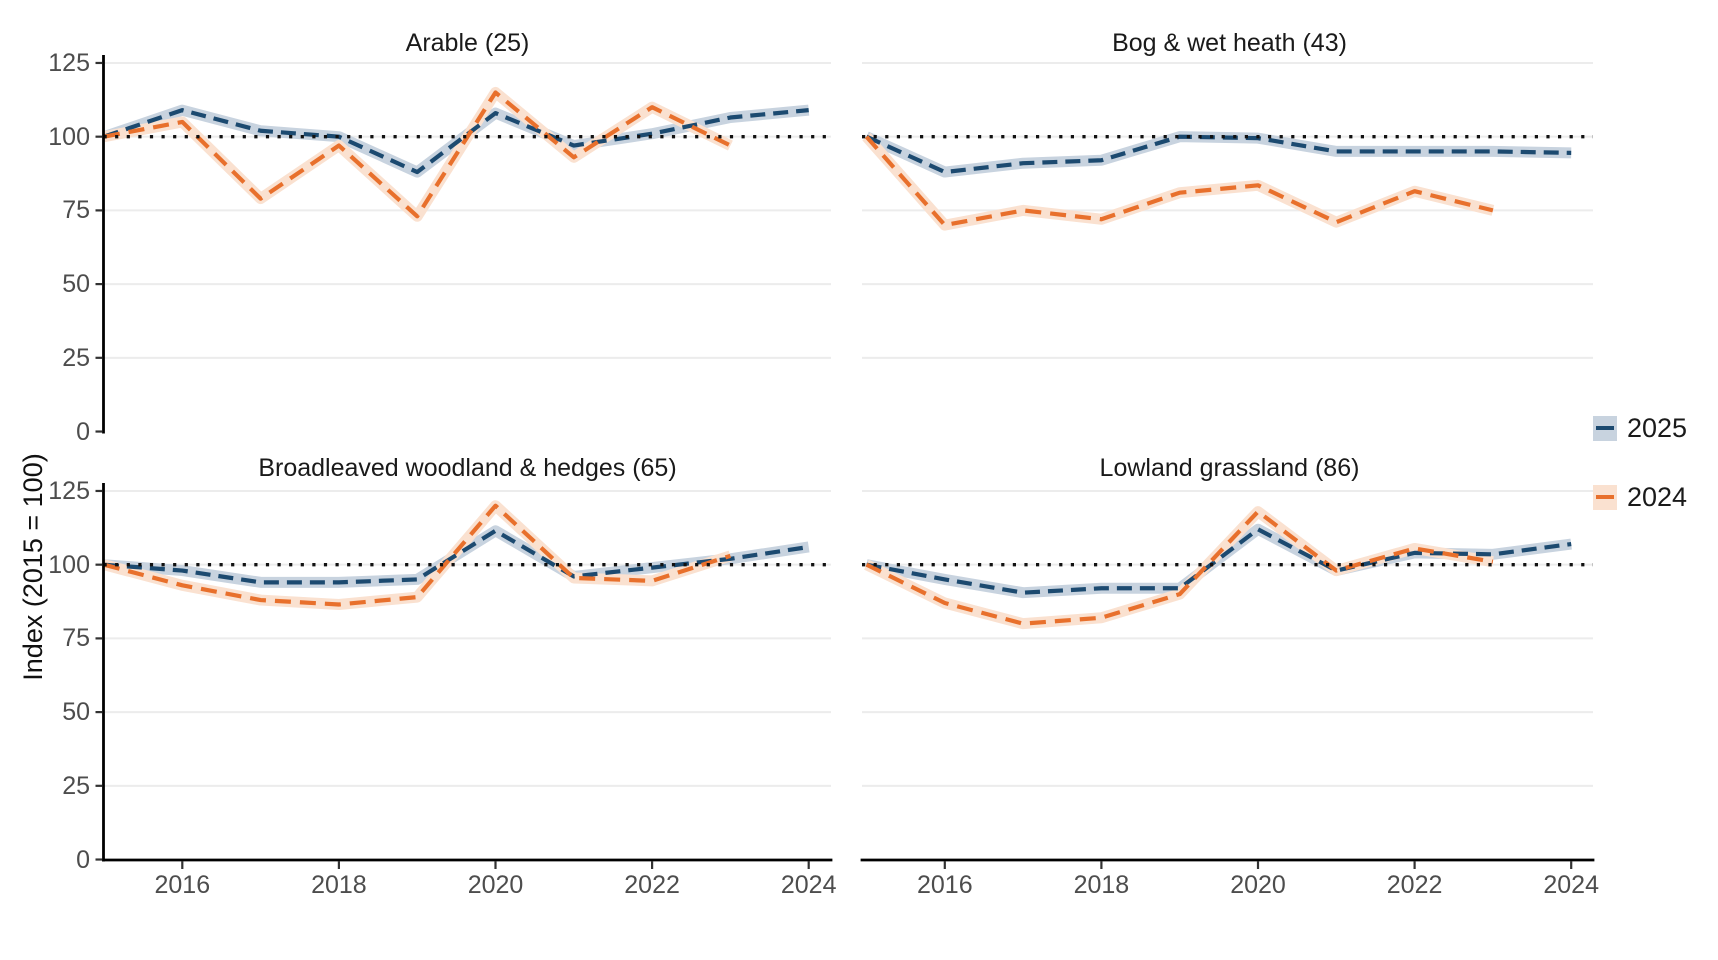  I want to click on legend-label-2025: 2025, so click(1657, 428).